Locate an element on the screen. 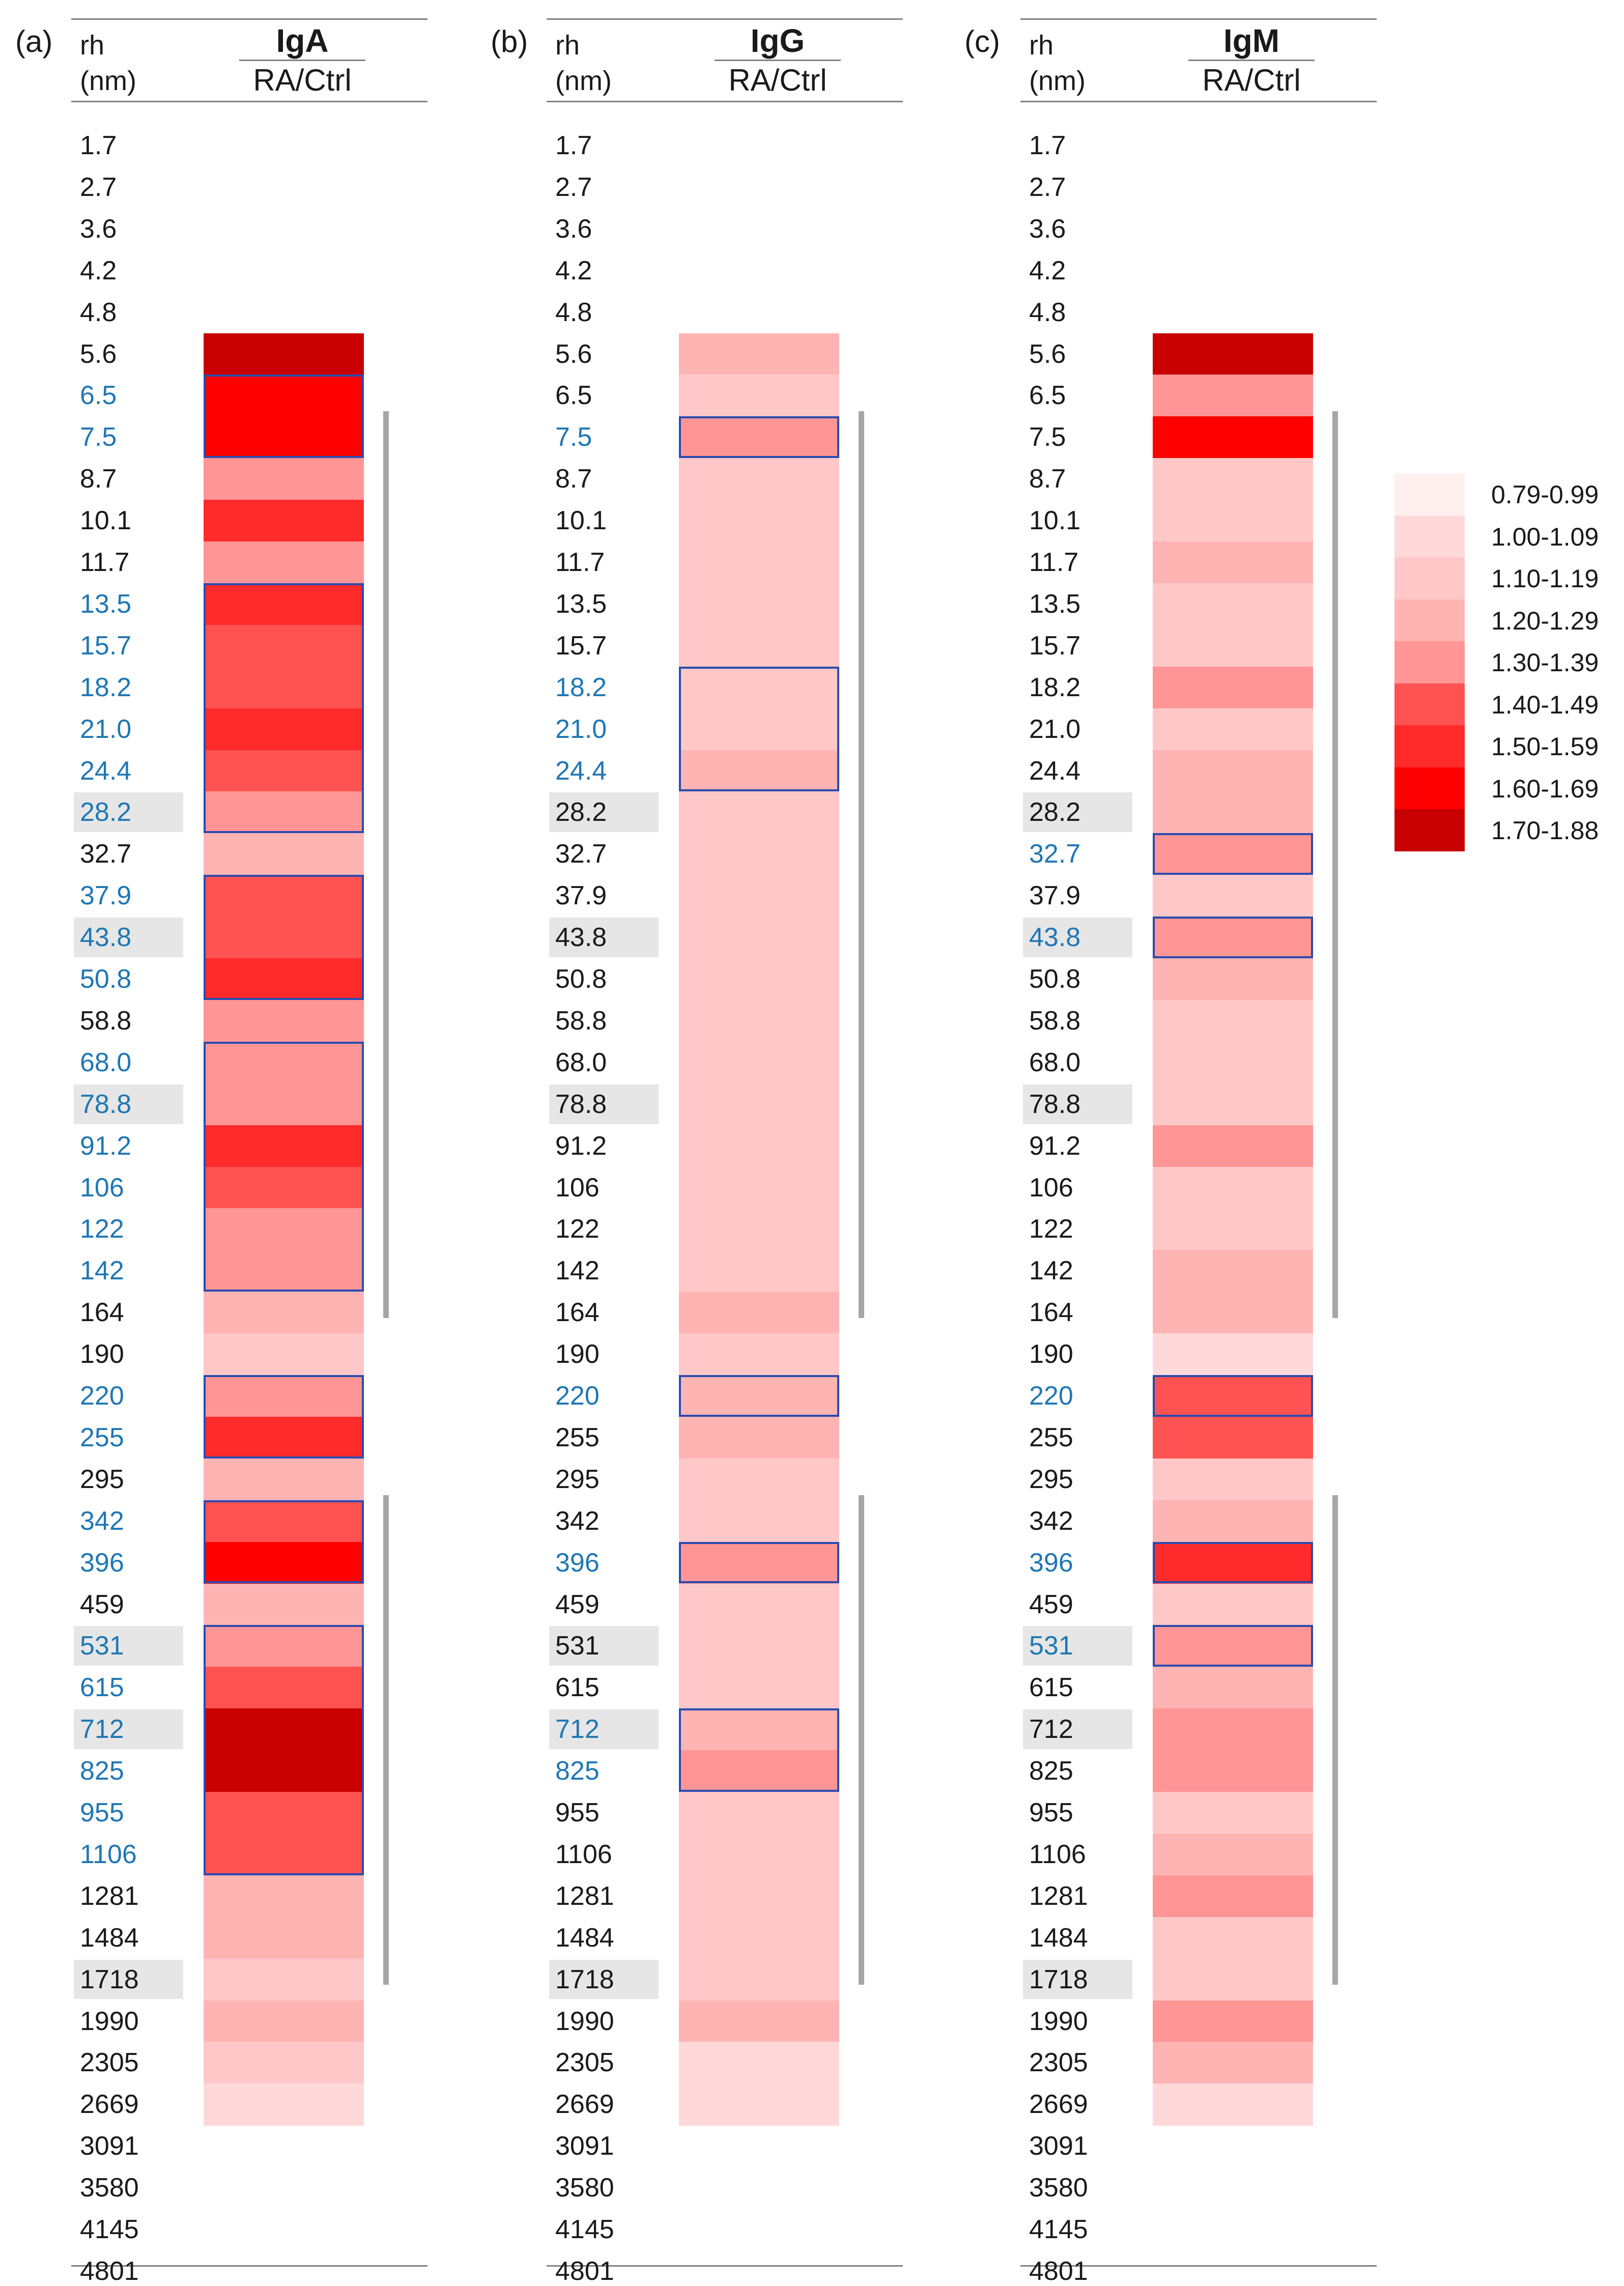  legend-label: 1.20-1.29 is located at coordinates (1545, 620).